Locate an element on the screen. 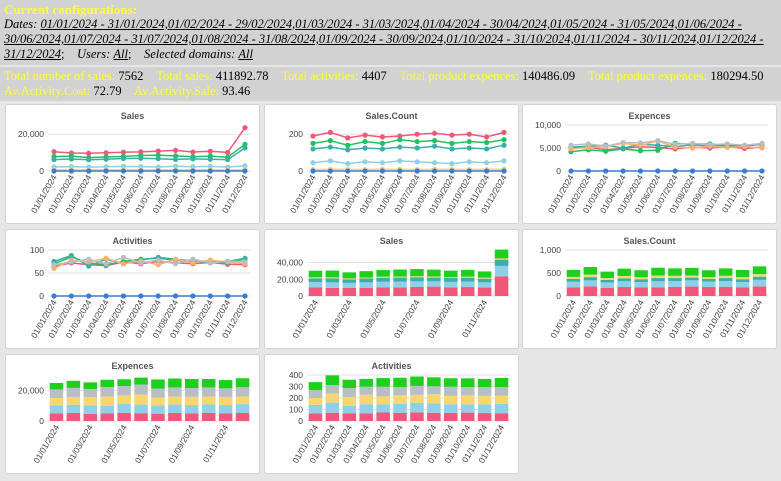 The image size is (781, 481). x-tick-label: 01/07/2024 is located at coordinates (148, 444).